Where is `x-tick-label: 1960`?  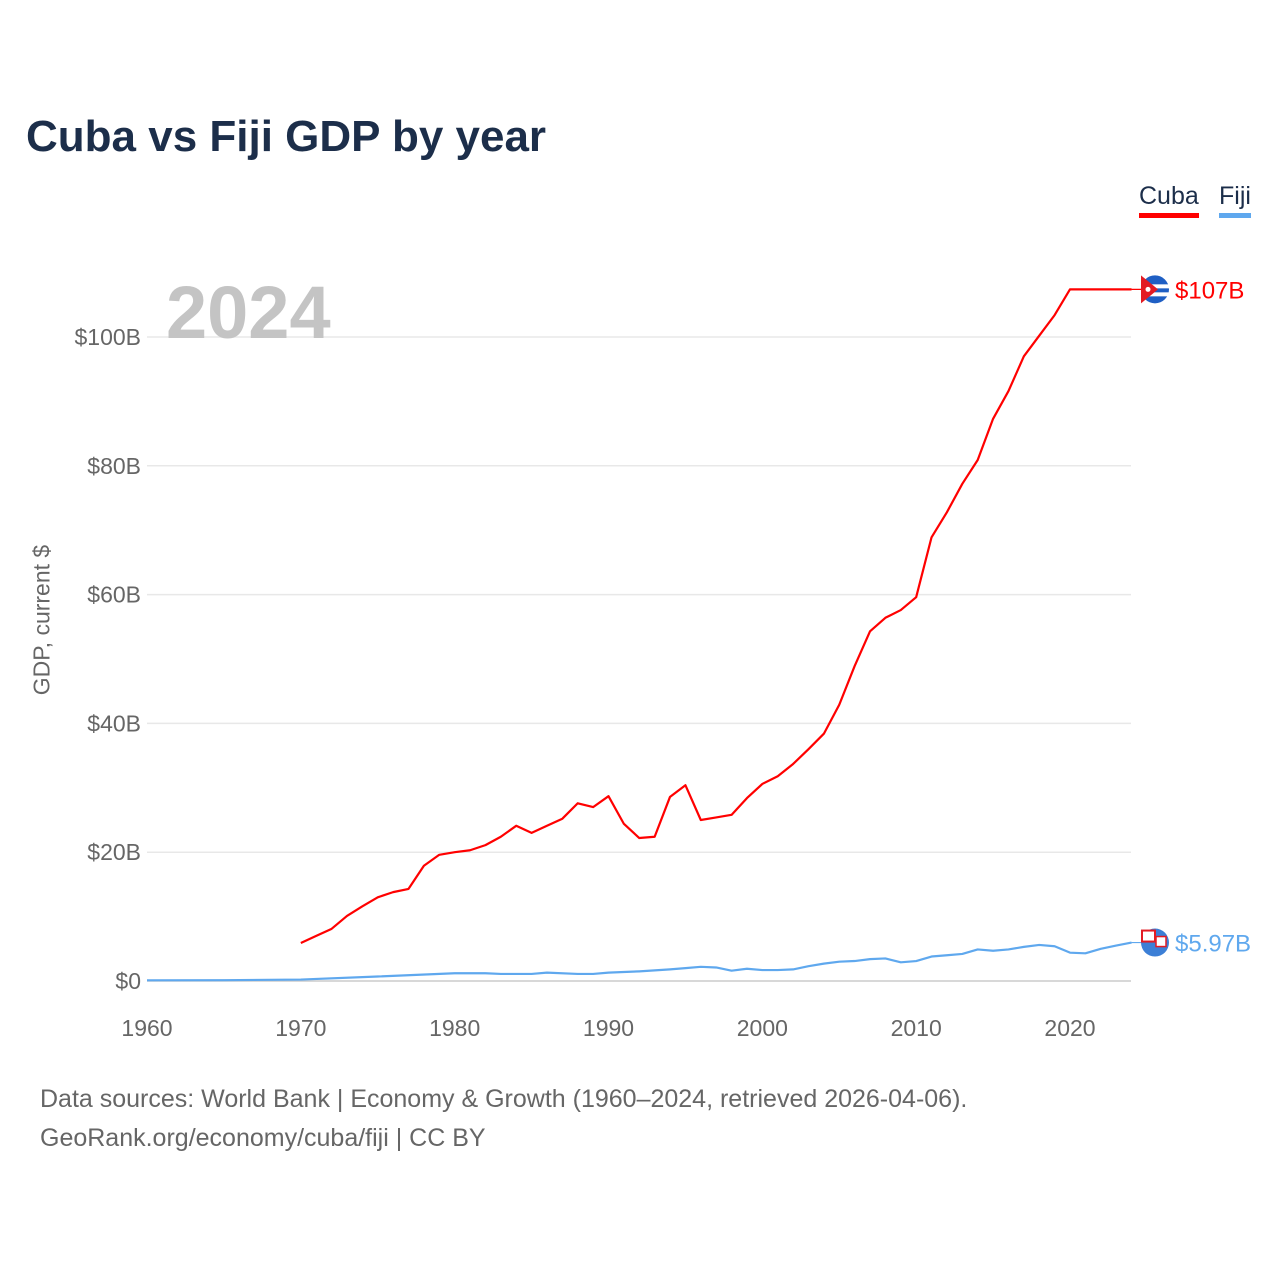 x-tick-label: 1960 is located at coordinates (146, 1028).